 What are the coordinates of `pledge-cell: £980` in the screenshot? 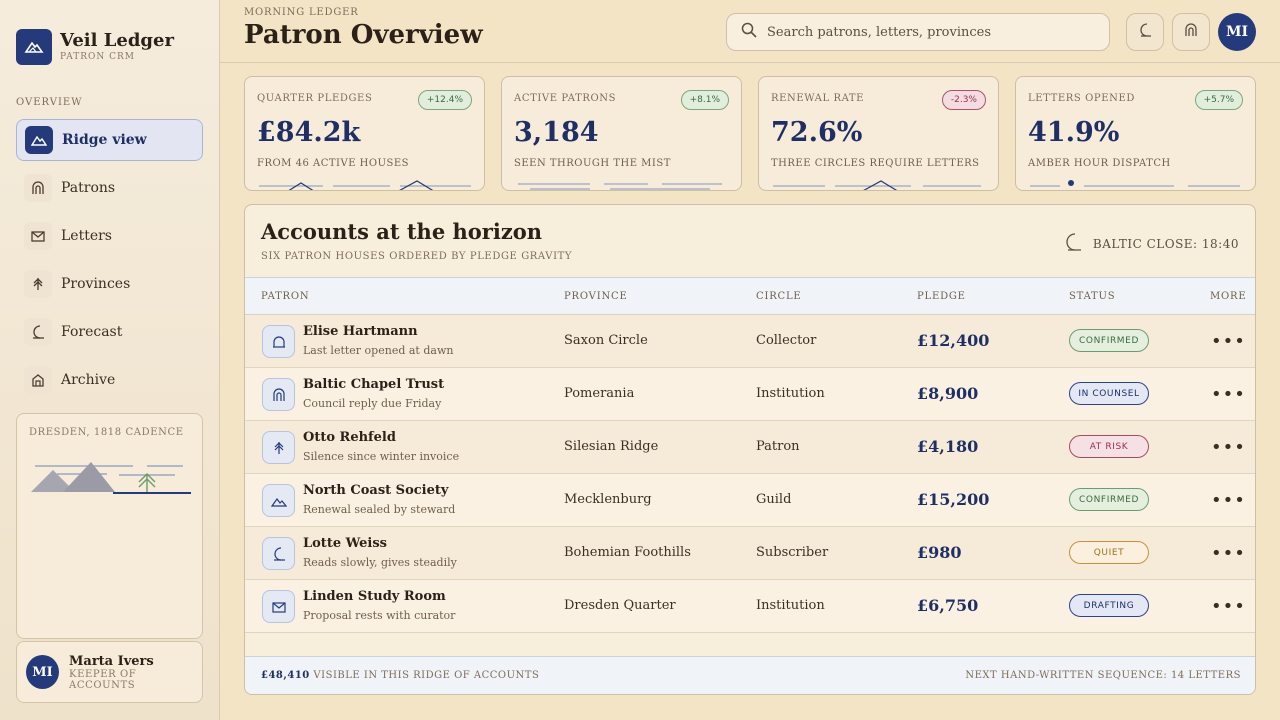 It's located at (939, 552).